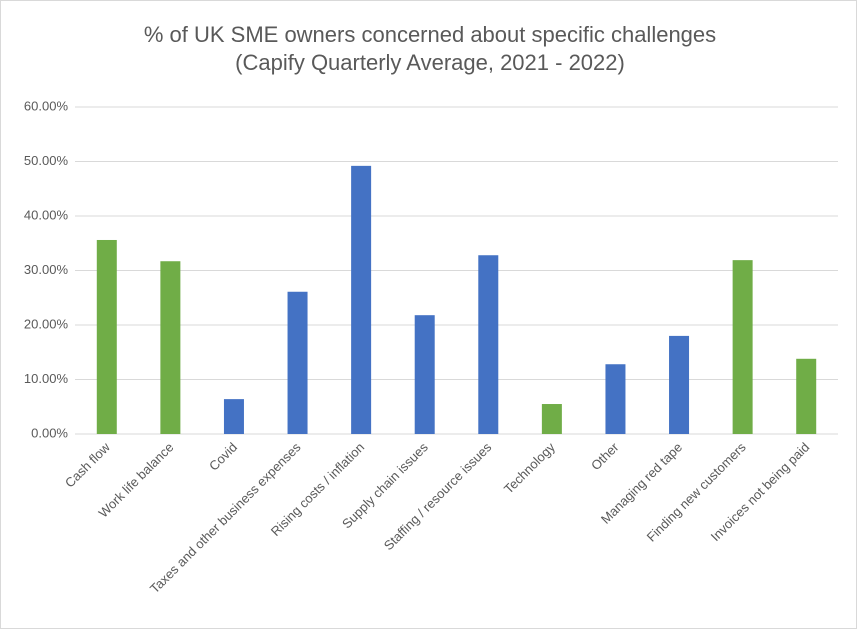 The width and height of the screenshot is (858, 630). What do you see at coordinates (46, 378) in the screenshot?
I see `y-tick-label: 10.00%` at bounding box center [46, 378].